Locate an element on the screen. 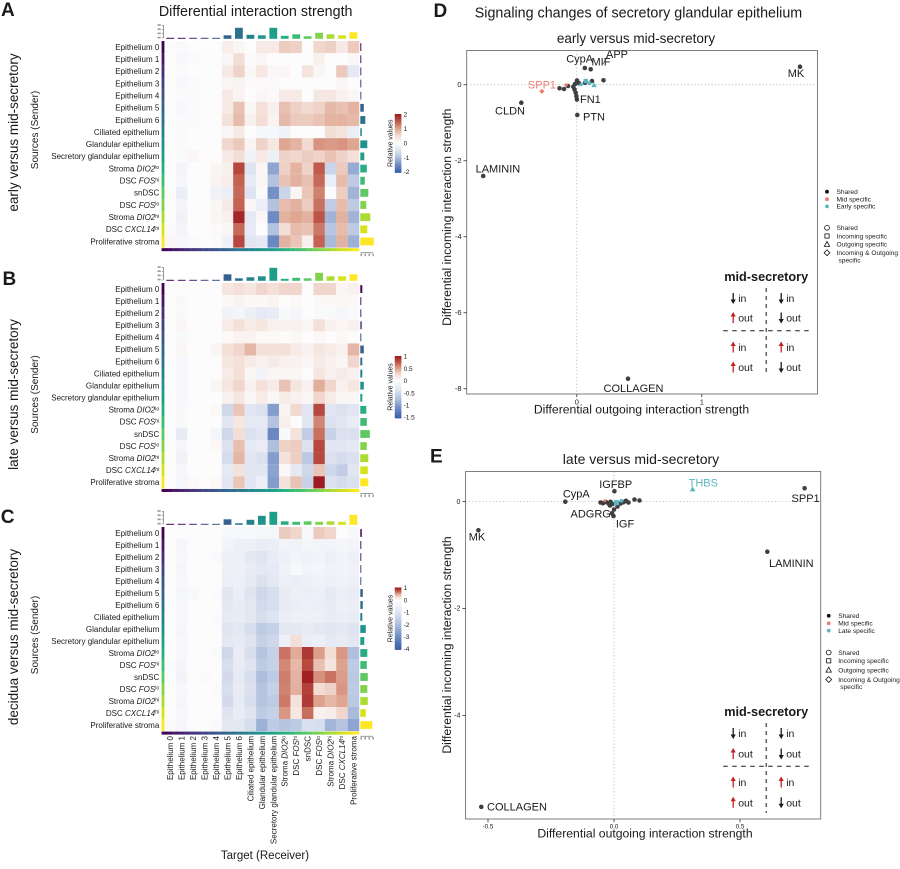 Image resolution: width=900 pixels, height=869 pixels. svg-text: PTN is located at coordinates (594, 118).